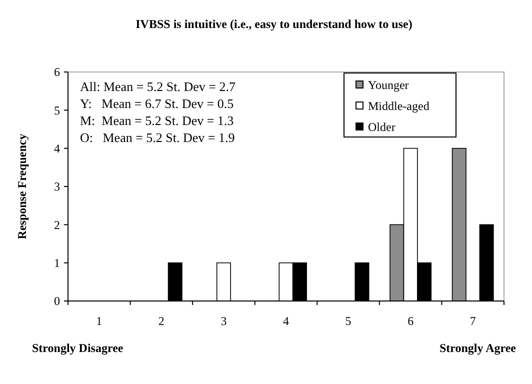 Image resolution: width=532 pixels, height=384 pixels. What do you see at coordinates (157, 103) in the screenshot?
I see `annotation: Y: Mean = 6.7 St. Dev = 0.5` at bounding box center [157, 103].